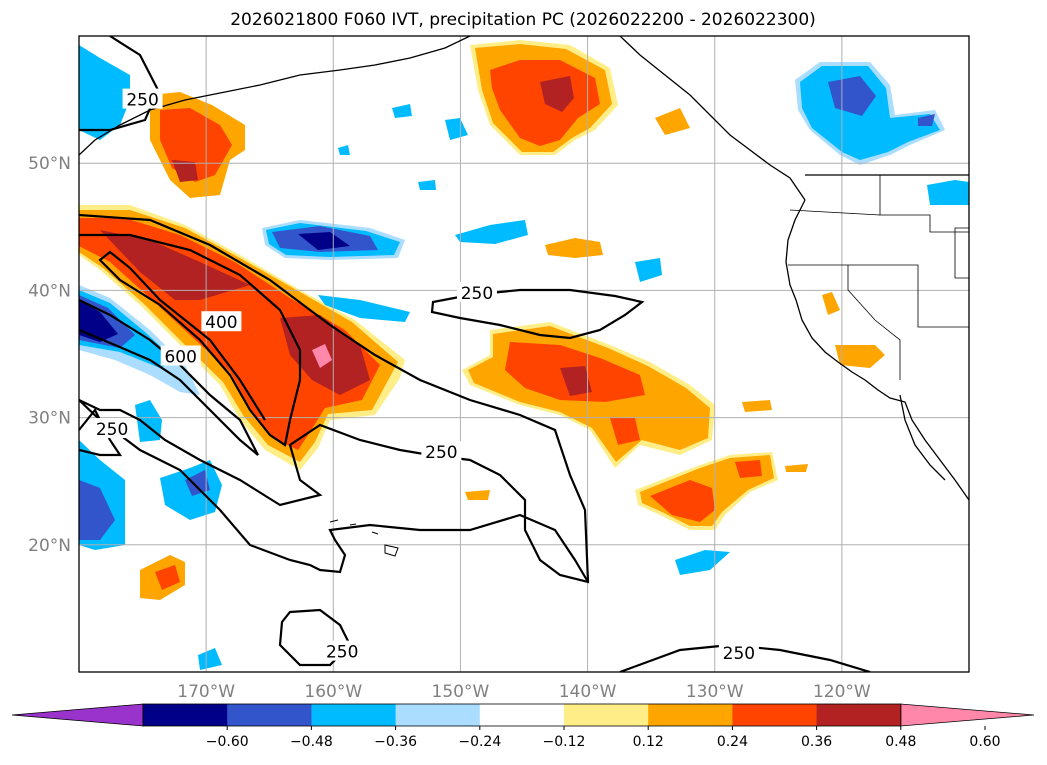 The height and width of the screenshot is (765, 1047). Describe the element at coordinates (402, 111) in the screenshot. I see `precip-negative-s2` at that location.